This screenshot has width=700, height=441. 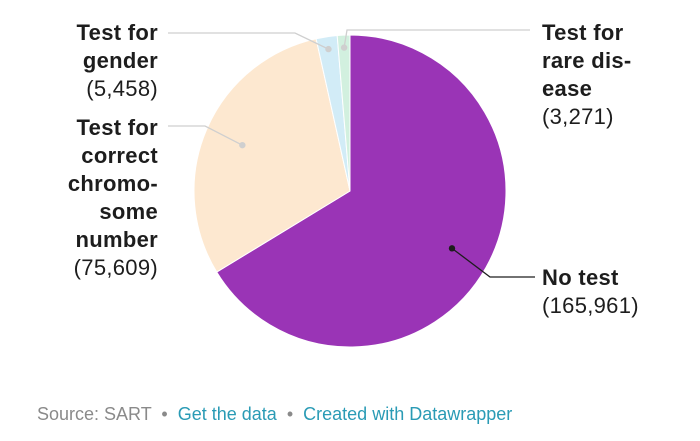 I want to click on slice-label-test-for-gender: Test for gender, so click(x=117, y=46).